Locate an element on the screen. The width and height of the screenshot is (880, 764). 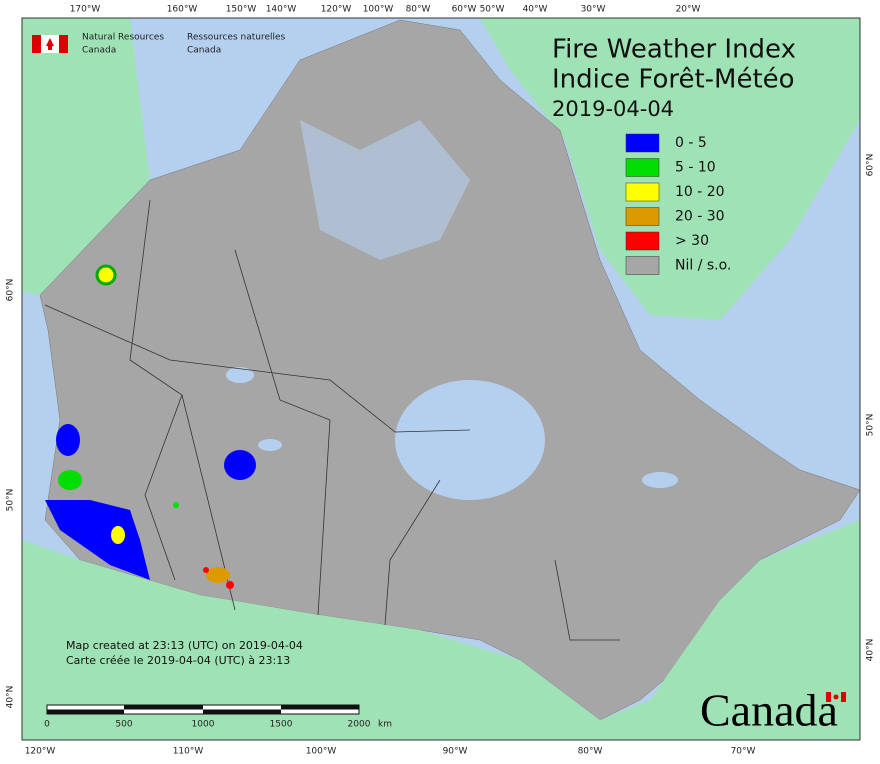
lon-label: 20°W is located at coordinates (688, 10).